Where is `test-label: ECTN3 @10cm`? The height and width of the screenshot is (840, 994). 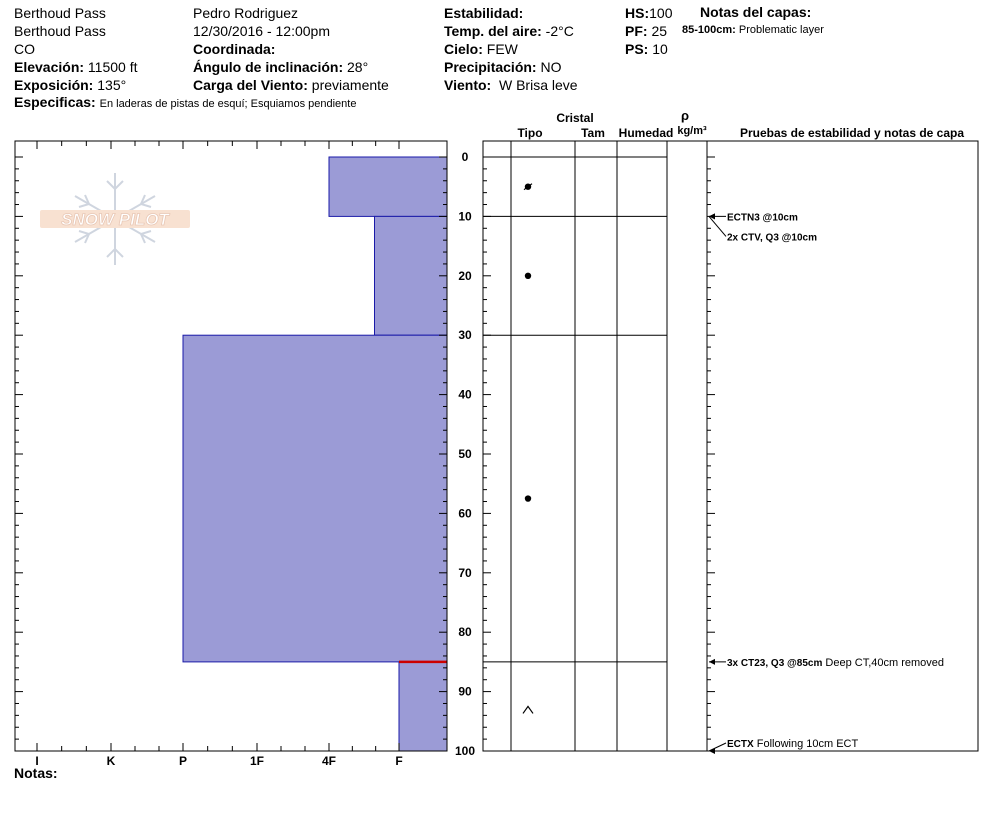
test-label: ECTN3 @10cm is located at coordinates (762, 217).